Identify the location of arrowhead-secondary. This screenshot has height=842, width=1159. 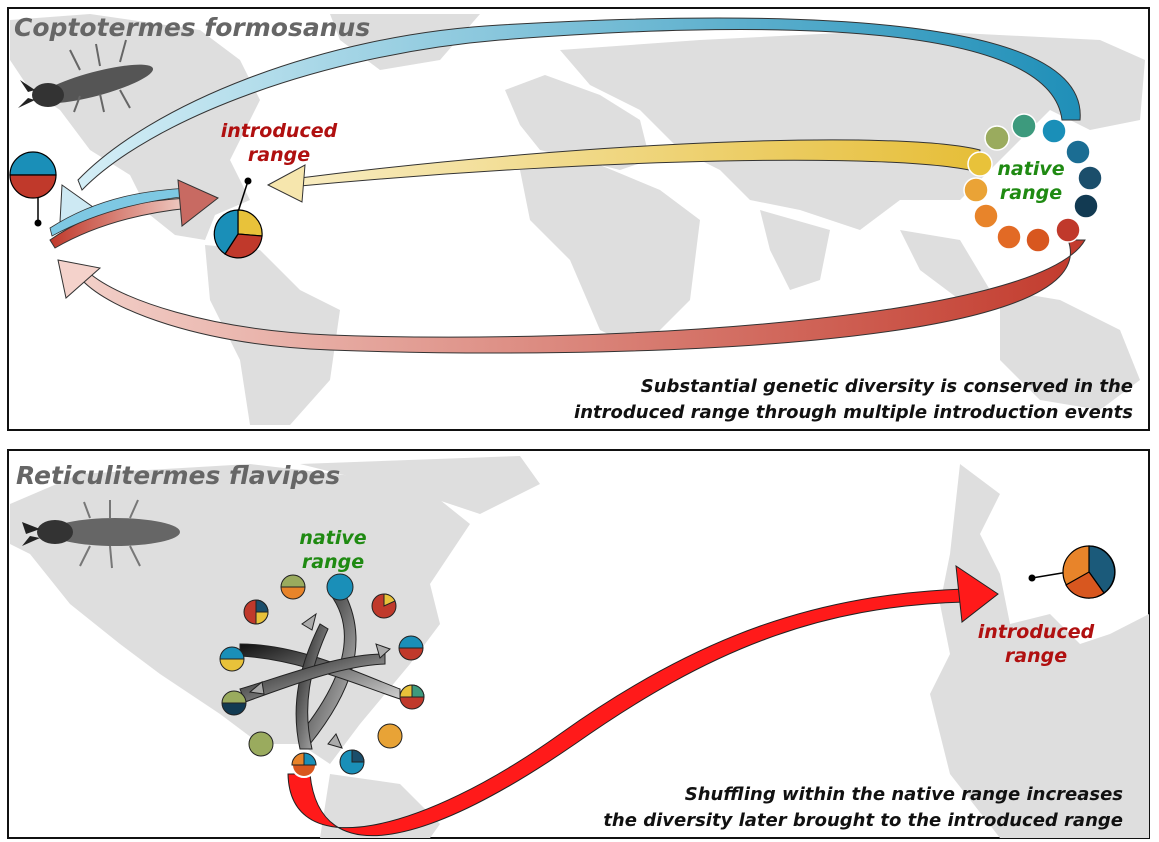
(198, 203).